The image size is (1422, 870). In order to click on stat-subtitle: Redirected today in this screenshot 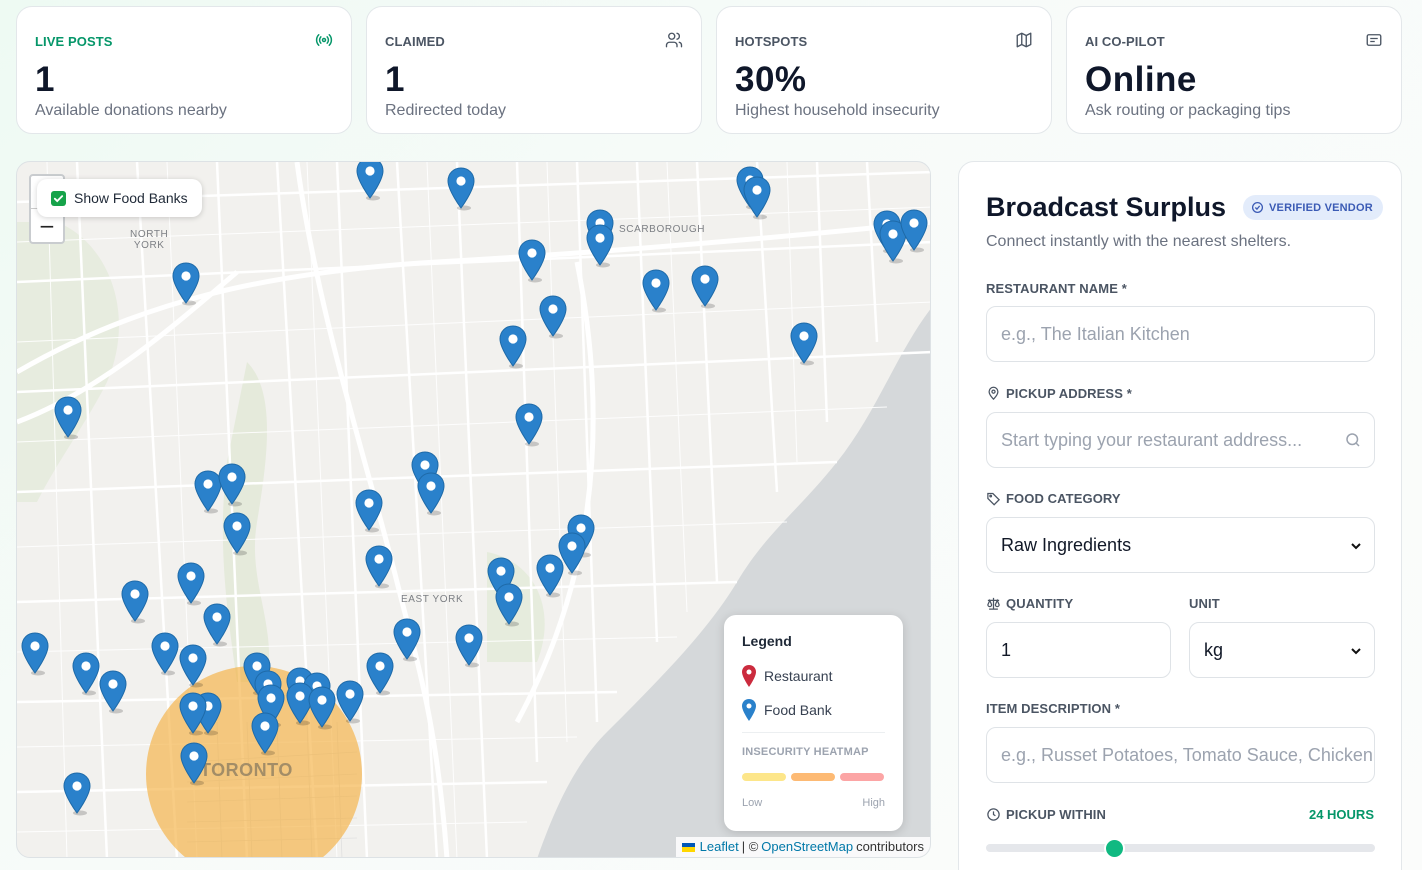, I will do `click(445, 110)`.